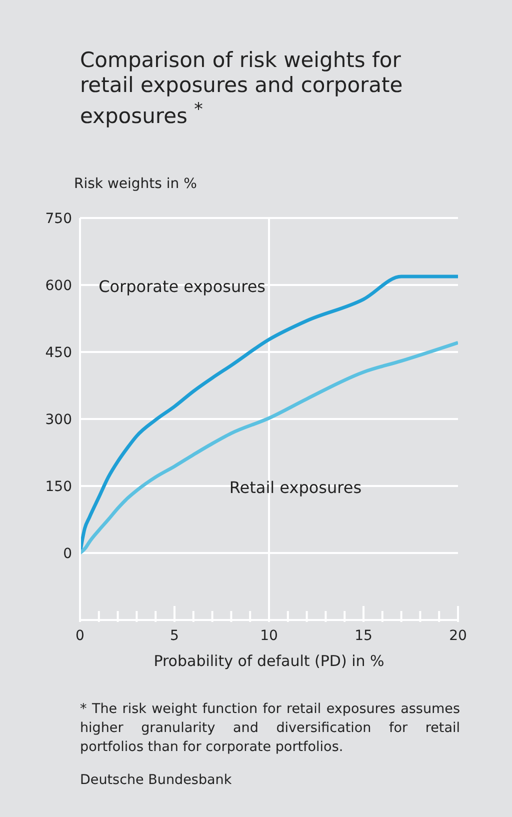 The width and height of the screenshot is (512, 817). Describe the element at coordinates (58, 486) in the screenshot. I see `y-tick-label: 150` at that location.